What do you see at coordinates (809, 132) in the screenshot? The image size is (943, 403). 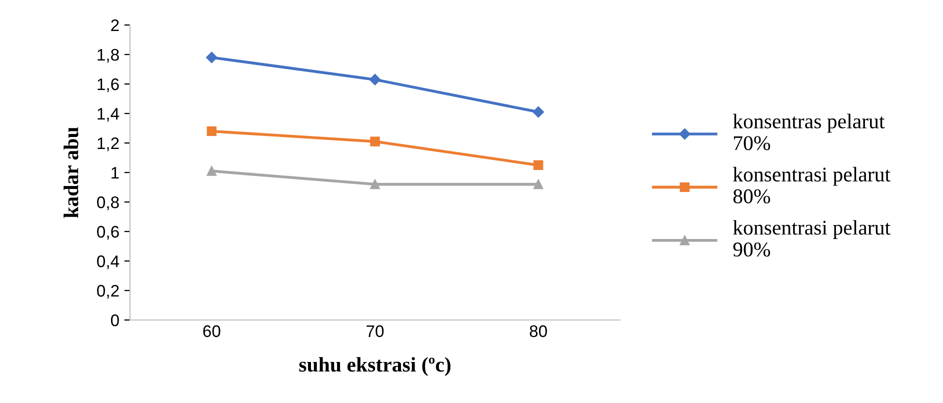 I see `legend-label: konsentras pelarut 70%` at bounding box center [809, 132].